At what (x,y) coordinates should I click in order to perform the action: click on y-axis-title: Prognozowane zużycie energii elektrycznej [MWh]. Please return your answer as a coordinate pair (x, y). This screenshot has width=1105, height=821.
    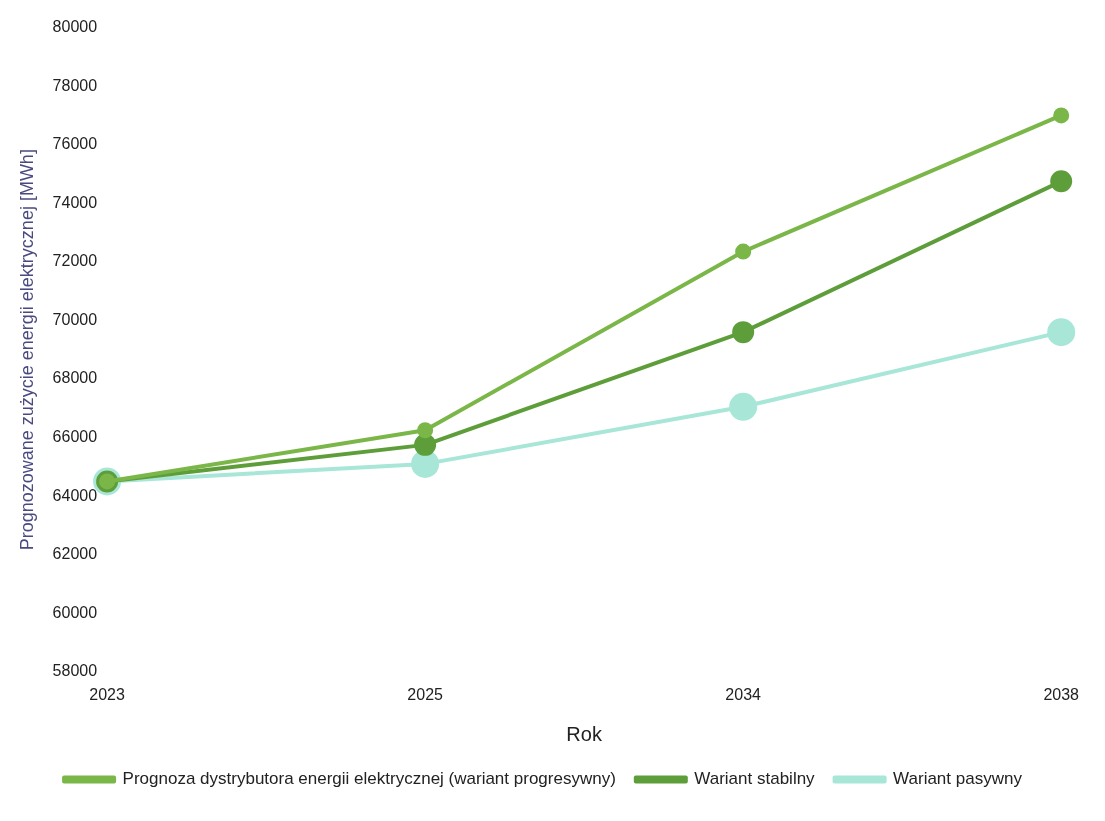
    Looking at the image, I should click on (26, 350).